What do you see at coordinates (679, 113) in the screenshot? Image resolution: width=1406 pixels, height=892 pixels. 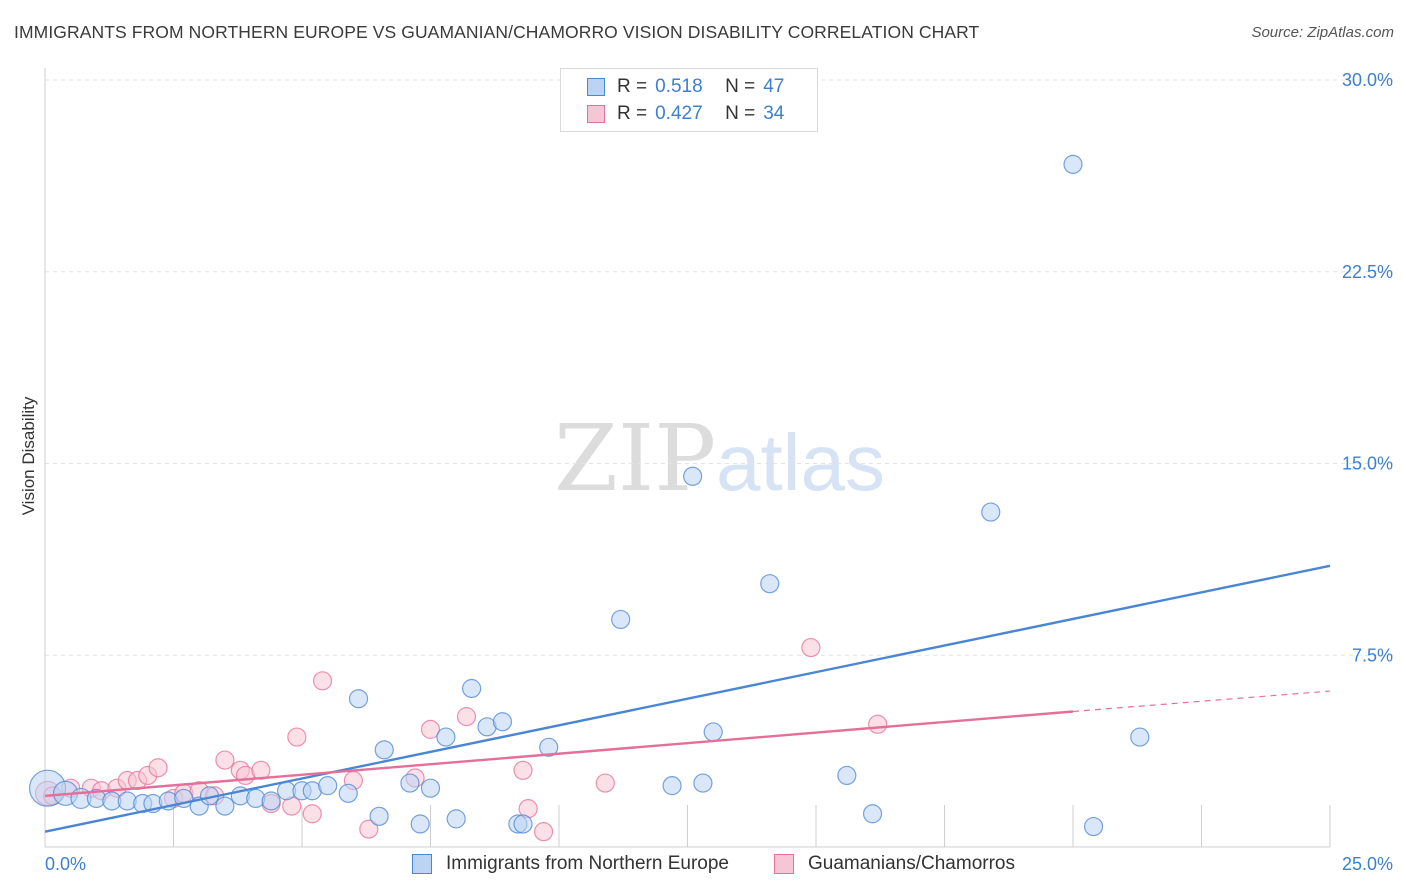 I see `legend-r-value: 0.427` at bounding box center [679, 113].